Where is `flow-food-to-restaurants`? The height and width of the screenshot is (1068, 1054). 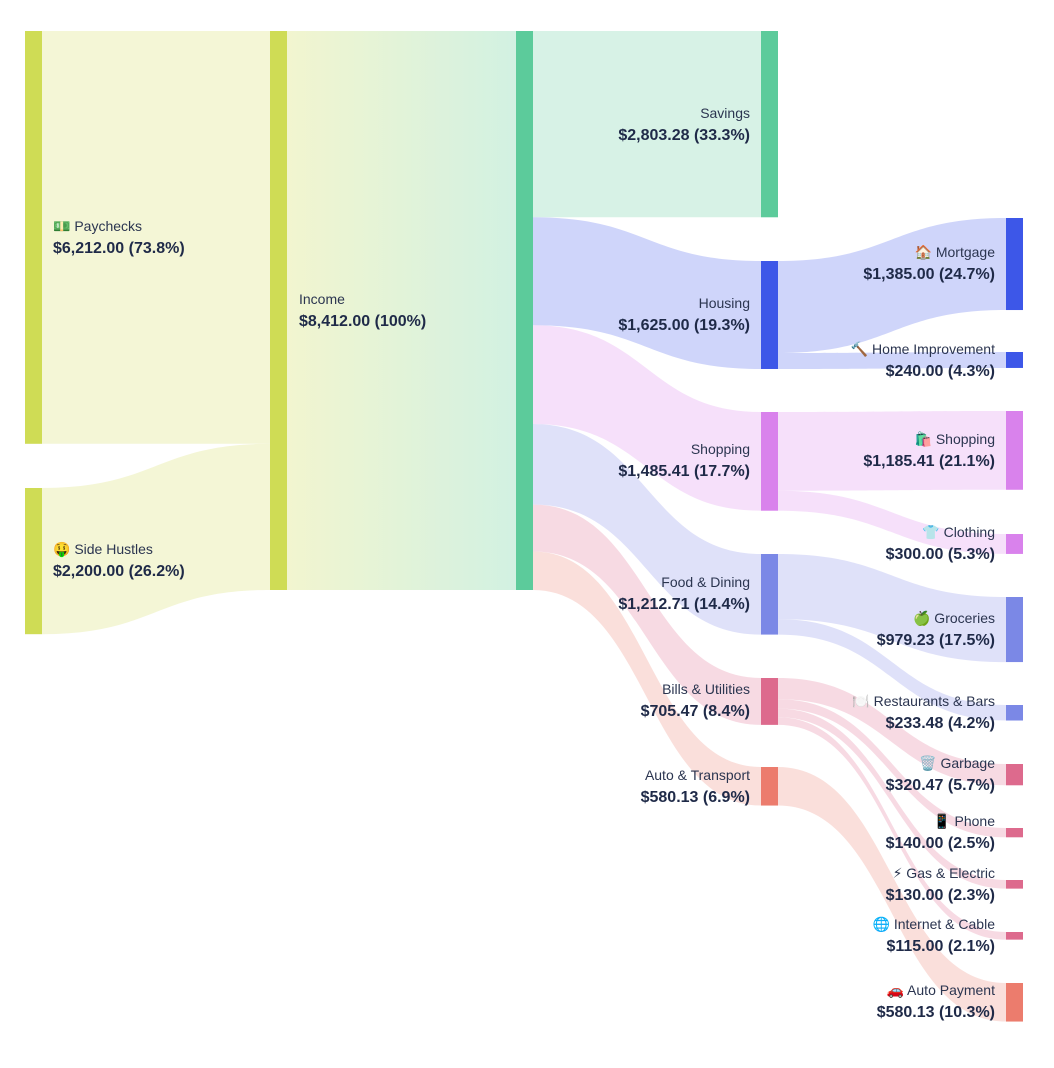 flow-food-to-restaurants is located at coordinates (892, 670).